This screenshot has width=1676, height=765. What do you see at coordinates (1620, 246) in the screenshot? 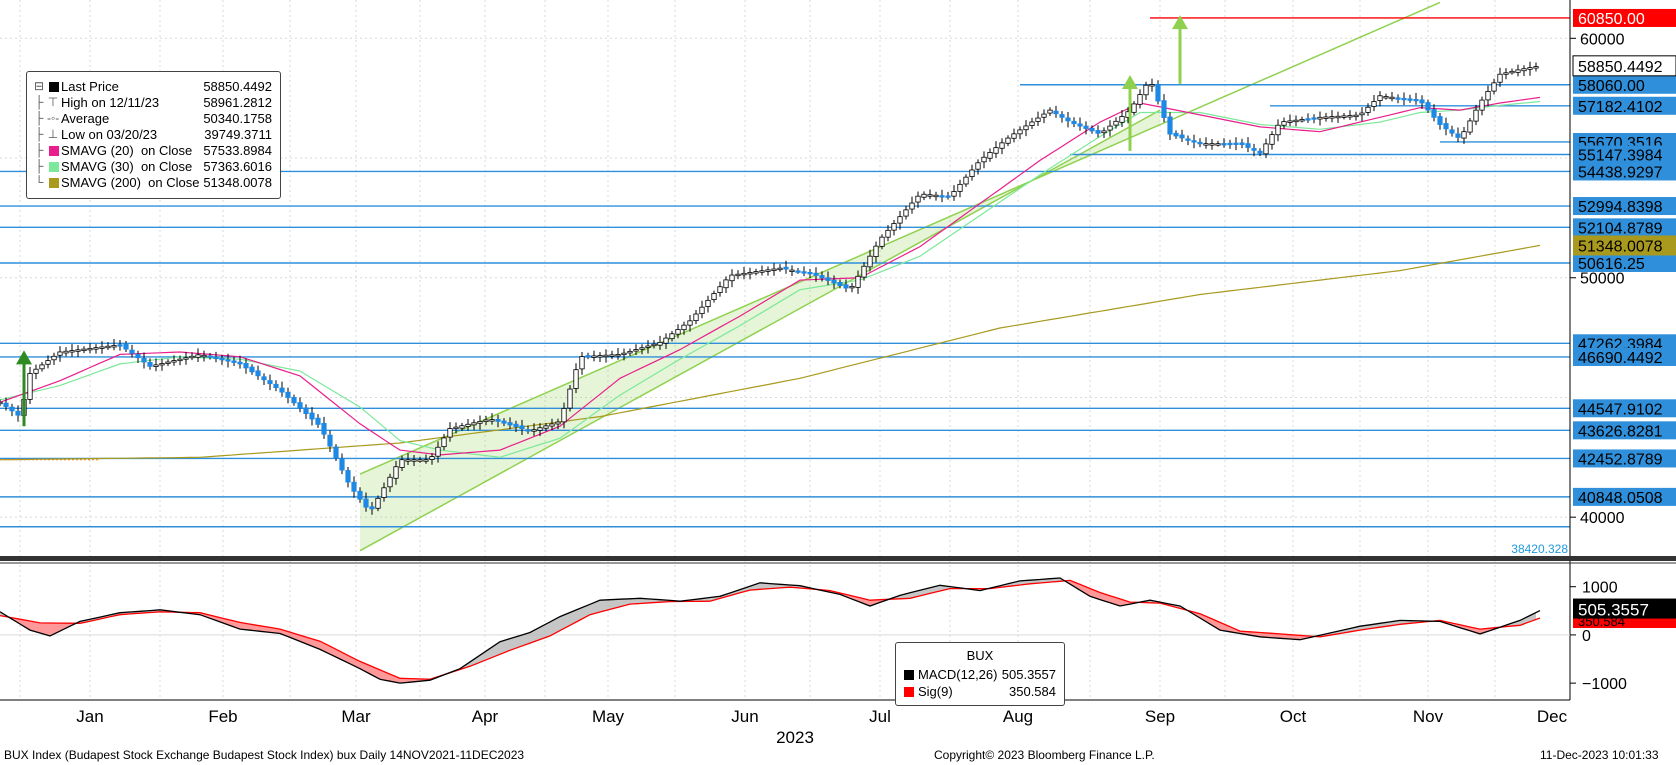
I see `axis-label-text: 51348.0078` at bounding box center [1620, 246].